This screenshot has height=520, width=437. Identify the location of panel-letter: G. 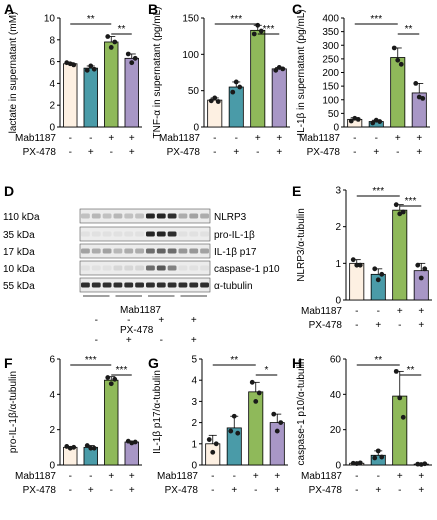
(153, 363).